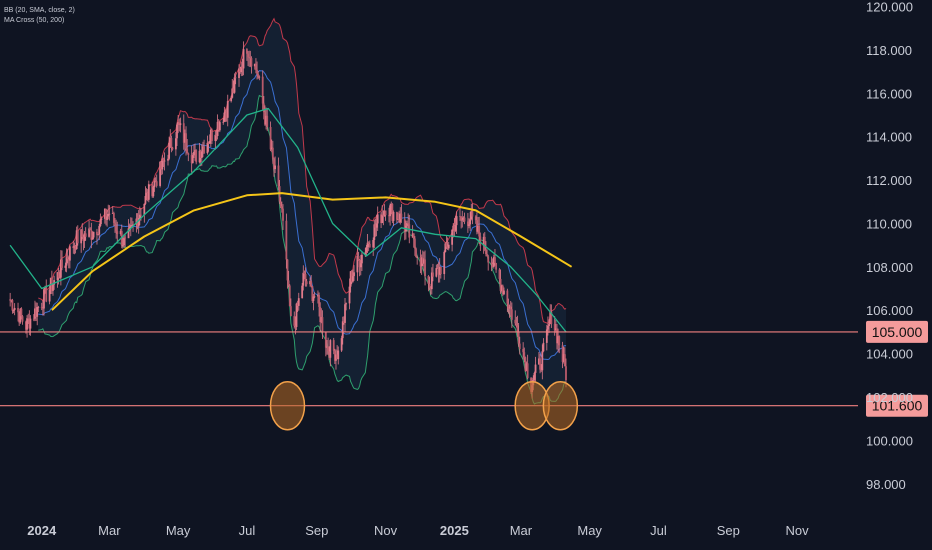  What do you see at coordinates (889, 310) in the screenshot?
I see `y-tick-label: 106.000` at bounding box center [889, 310].